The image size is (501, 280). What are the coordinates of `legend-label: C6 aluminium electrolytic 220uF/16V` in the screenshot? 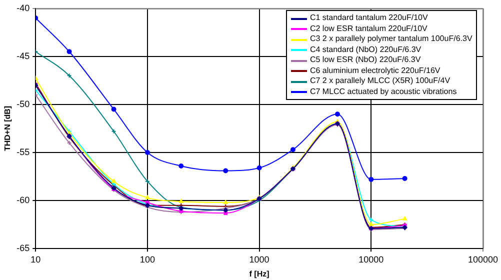 It's located at (375, 71).